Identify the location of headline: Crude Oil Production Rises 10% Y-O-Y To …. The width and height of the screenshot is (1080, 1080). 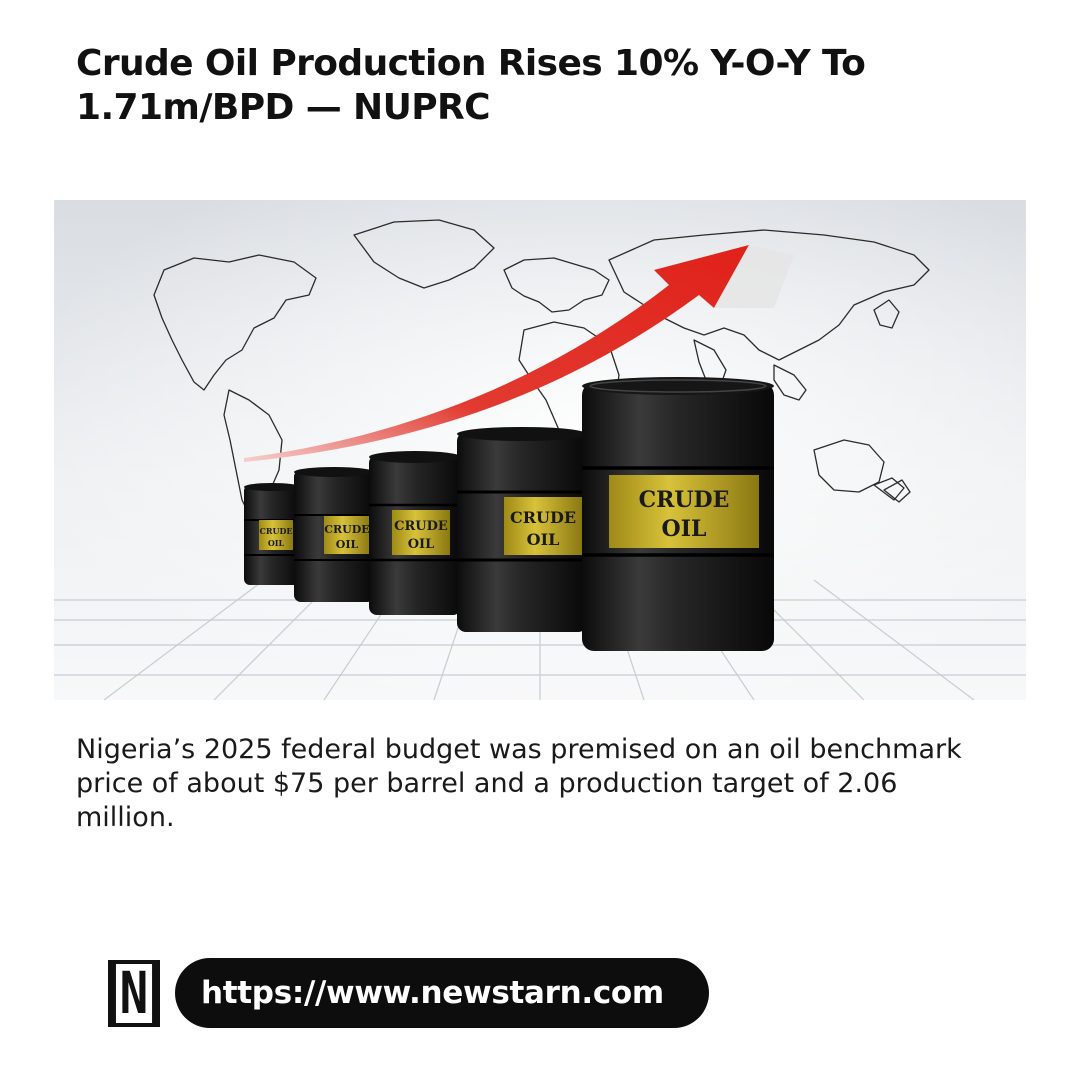
(471, 85).